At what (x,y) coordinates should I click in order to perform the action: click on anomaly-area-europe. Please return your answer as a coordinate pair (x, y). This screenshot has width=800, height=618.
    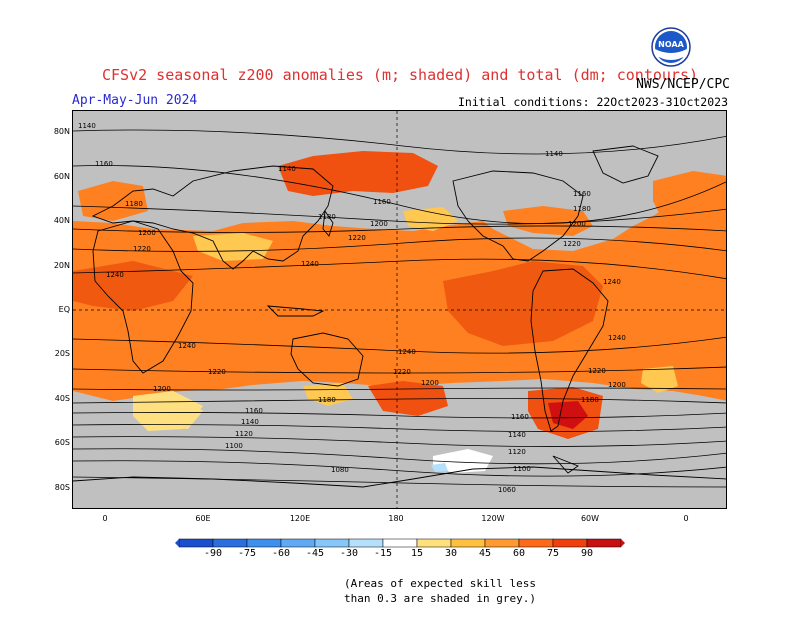
    Looking at the image, I should click on (113, 201).